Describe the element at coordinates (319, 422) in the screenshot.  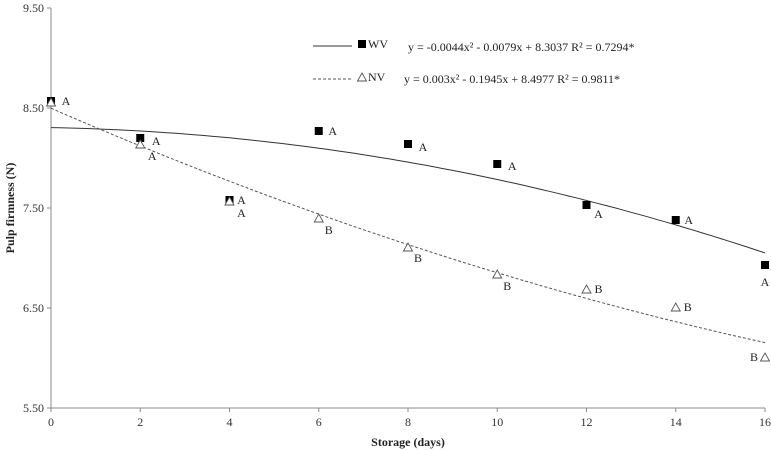
I see `x-tick-label: 6` at that location.